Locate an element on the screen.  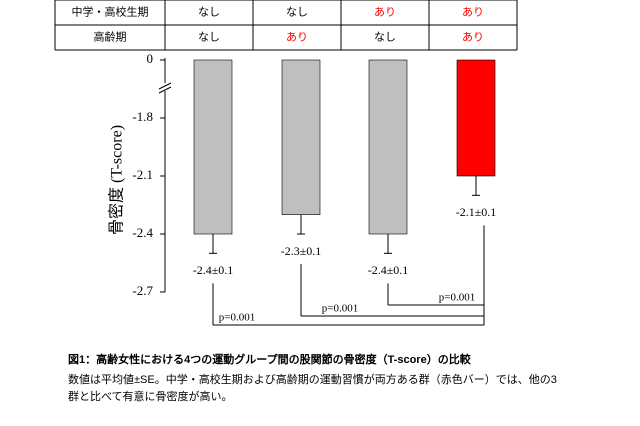
y-tick-label: -2.1 is located at coordinates (142, 174).